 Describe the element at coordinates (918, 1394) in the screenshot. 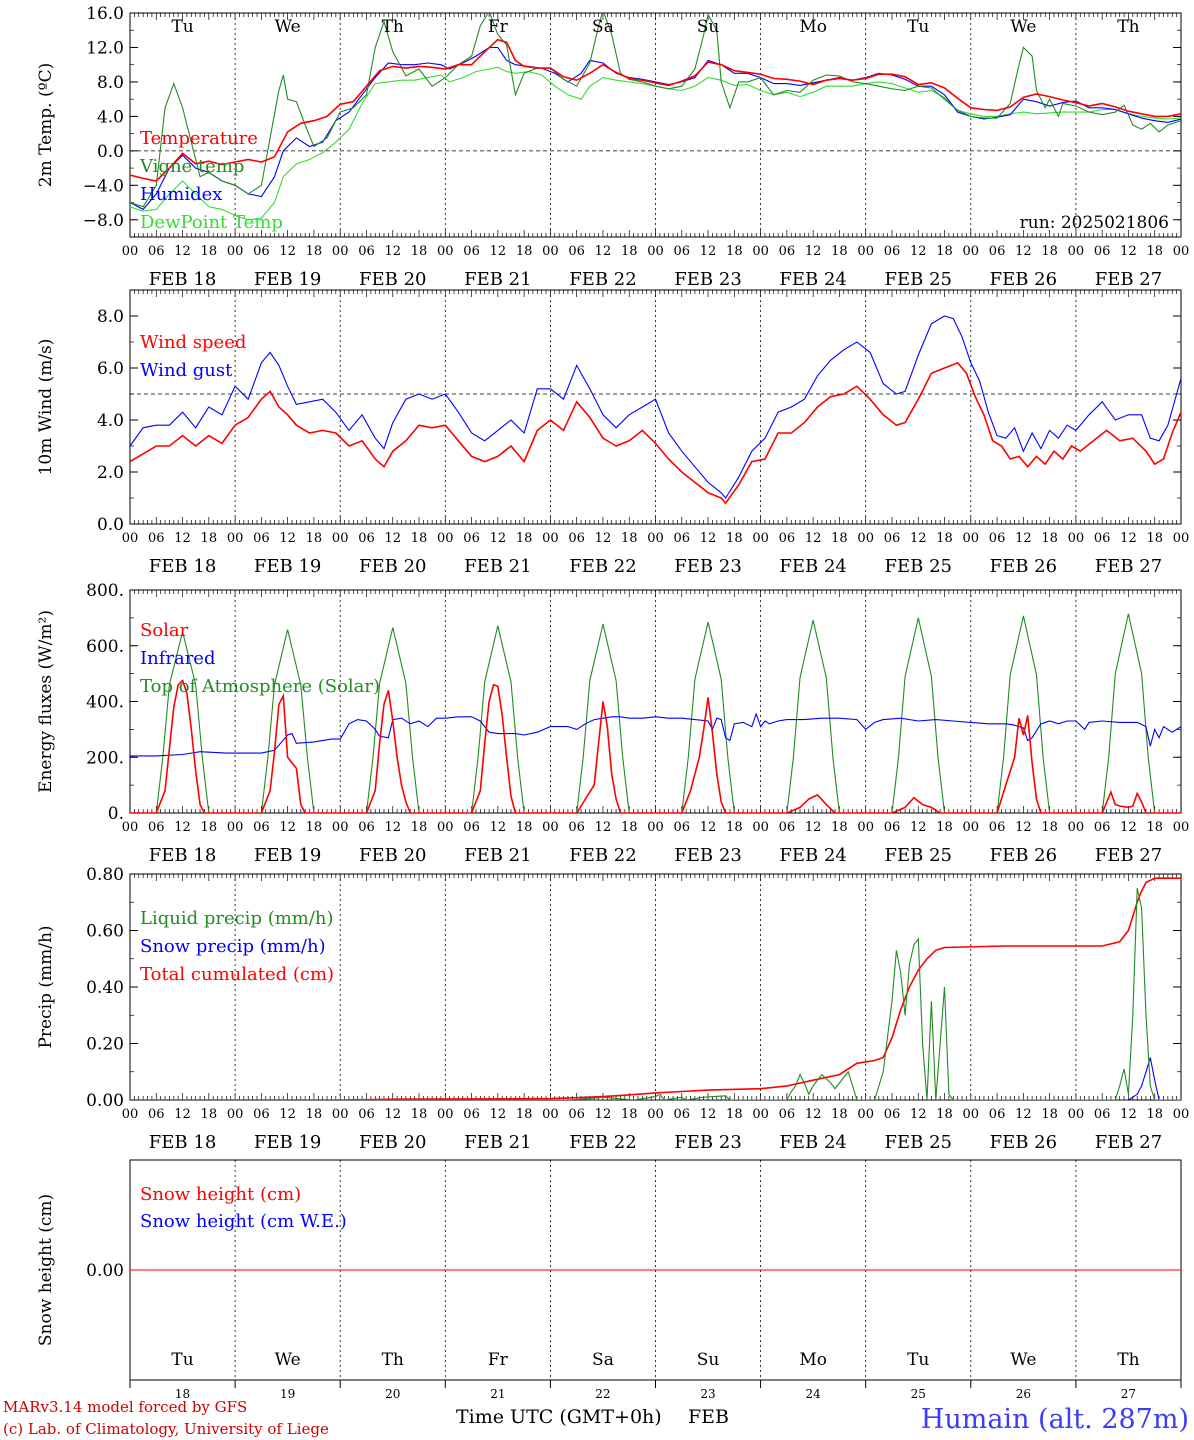

I see `x-day-number: 25` at that location.